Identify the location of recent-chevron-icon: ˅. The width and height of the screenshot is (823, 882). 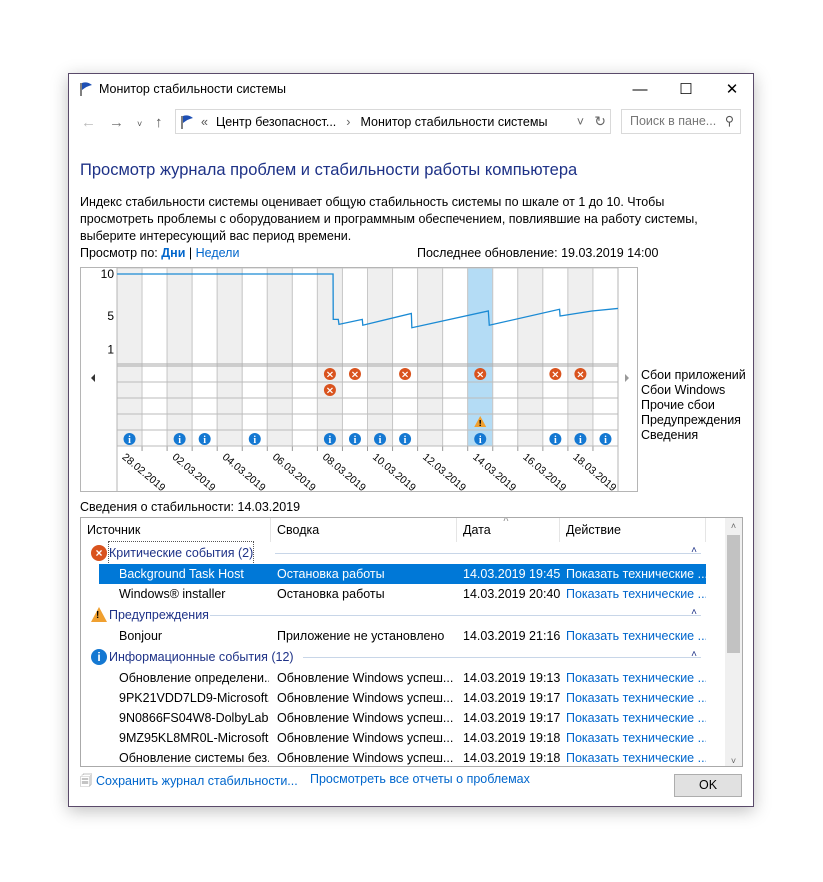
(140, 124).